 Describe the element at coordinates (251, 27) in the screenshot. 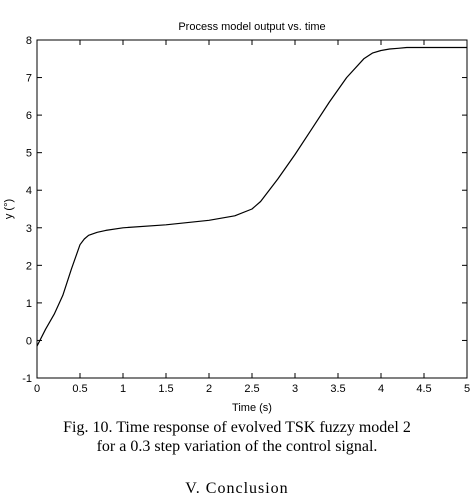

I see `chart-title: Process model output vs. time` at that location.